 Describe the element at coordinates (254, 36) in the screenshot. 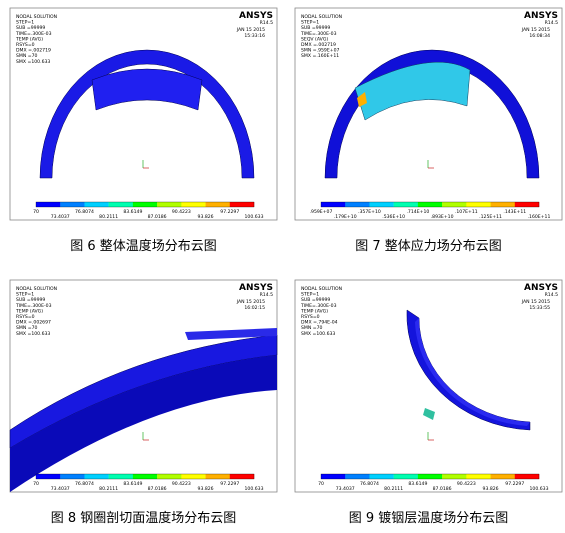

I see `time: 15:33:16` at that location.